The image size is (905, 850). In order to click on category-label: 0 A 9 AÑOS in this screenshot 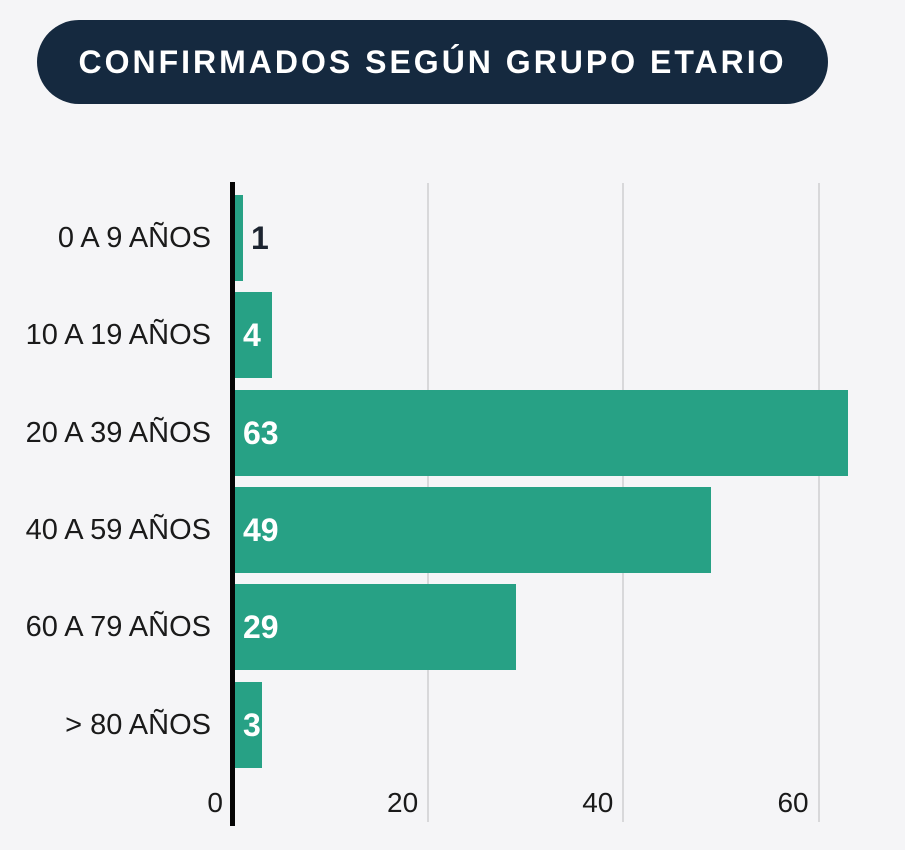, I will do `click(134, 237)`.